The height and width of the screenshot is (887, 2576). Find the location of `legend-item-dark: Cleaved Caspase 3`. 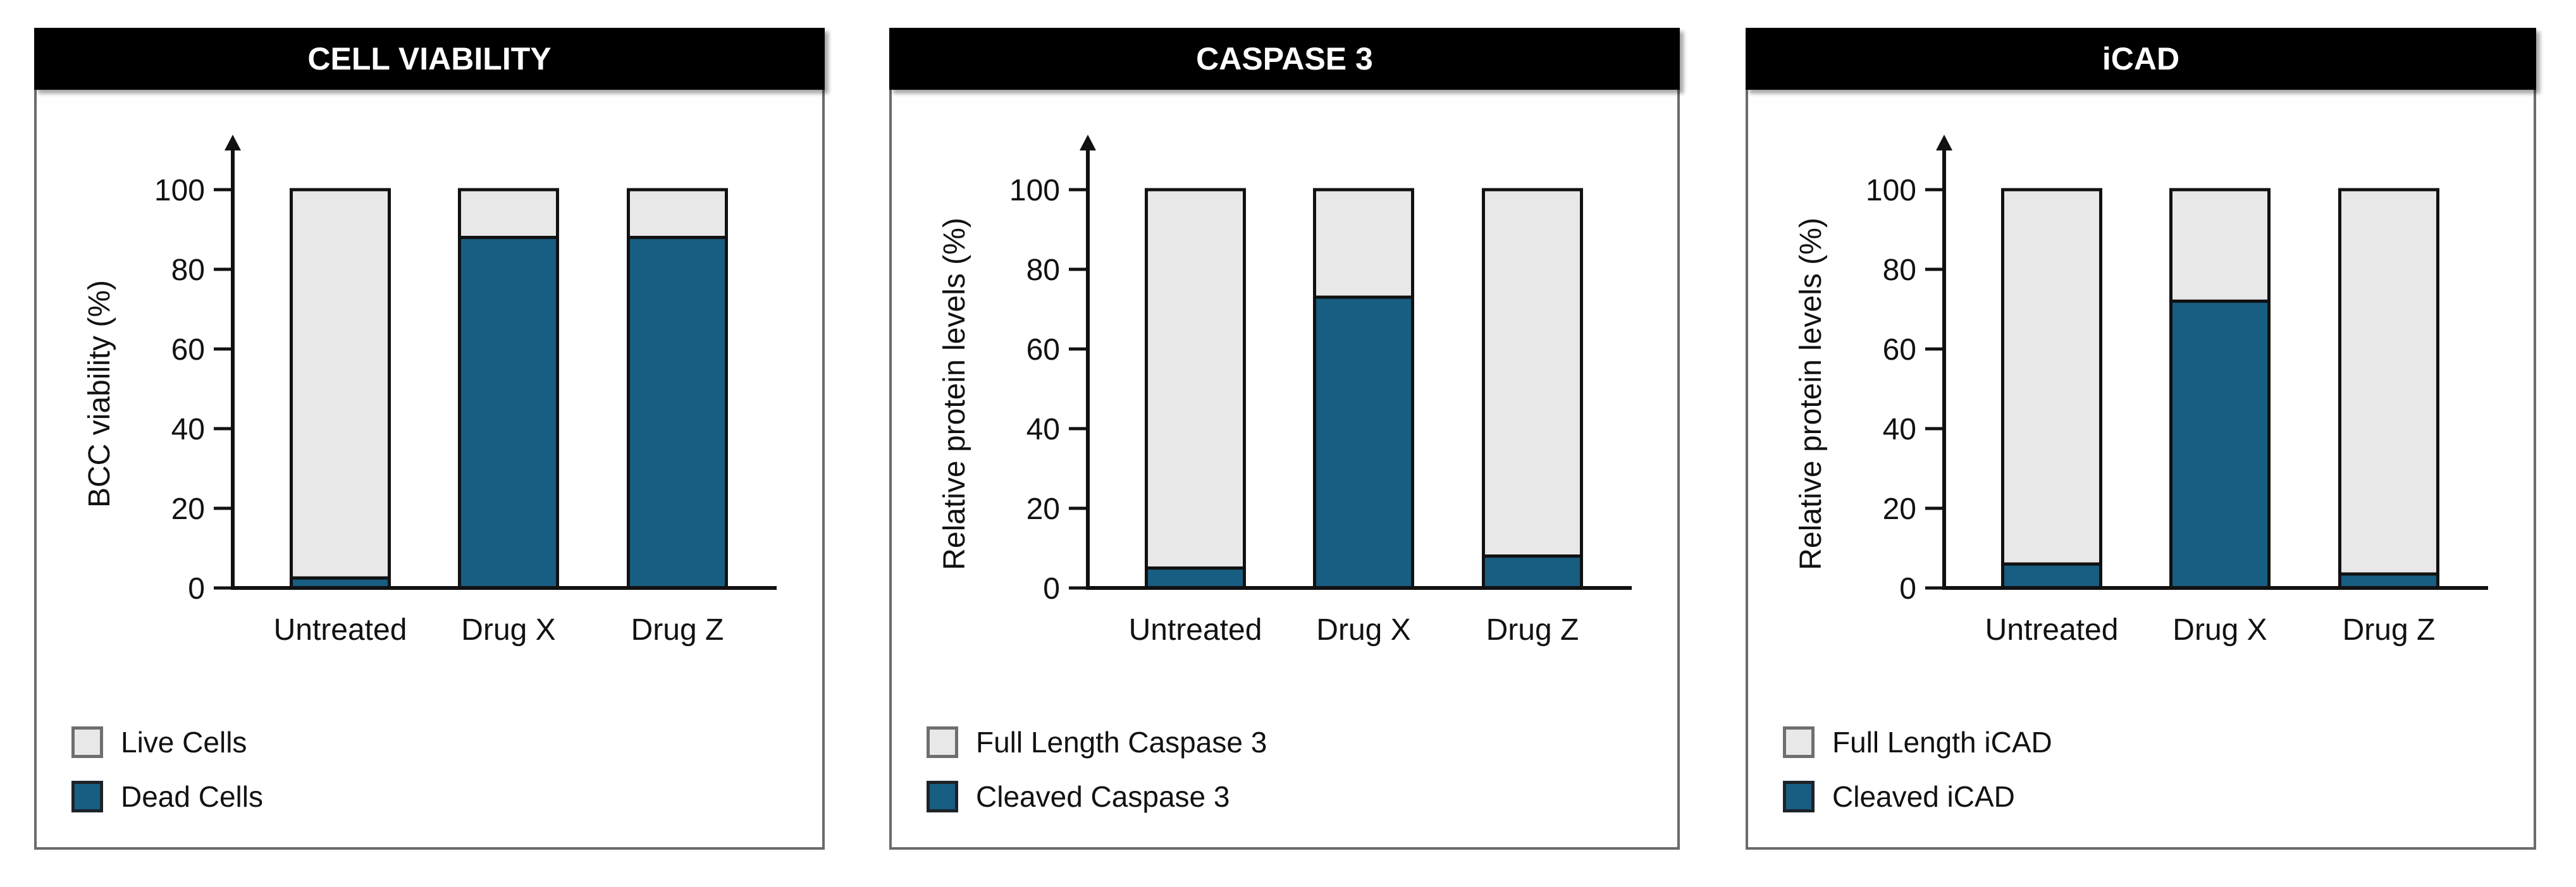

legend-item-dark: Cleaved Caspase 3 is located at coordinates (1097, 796).